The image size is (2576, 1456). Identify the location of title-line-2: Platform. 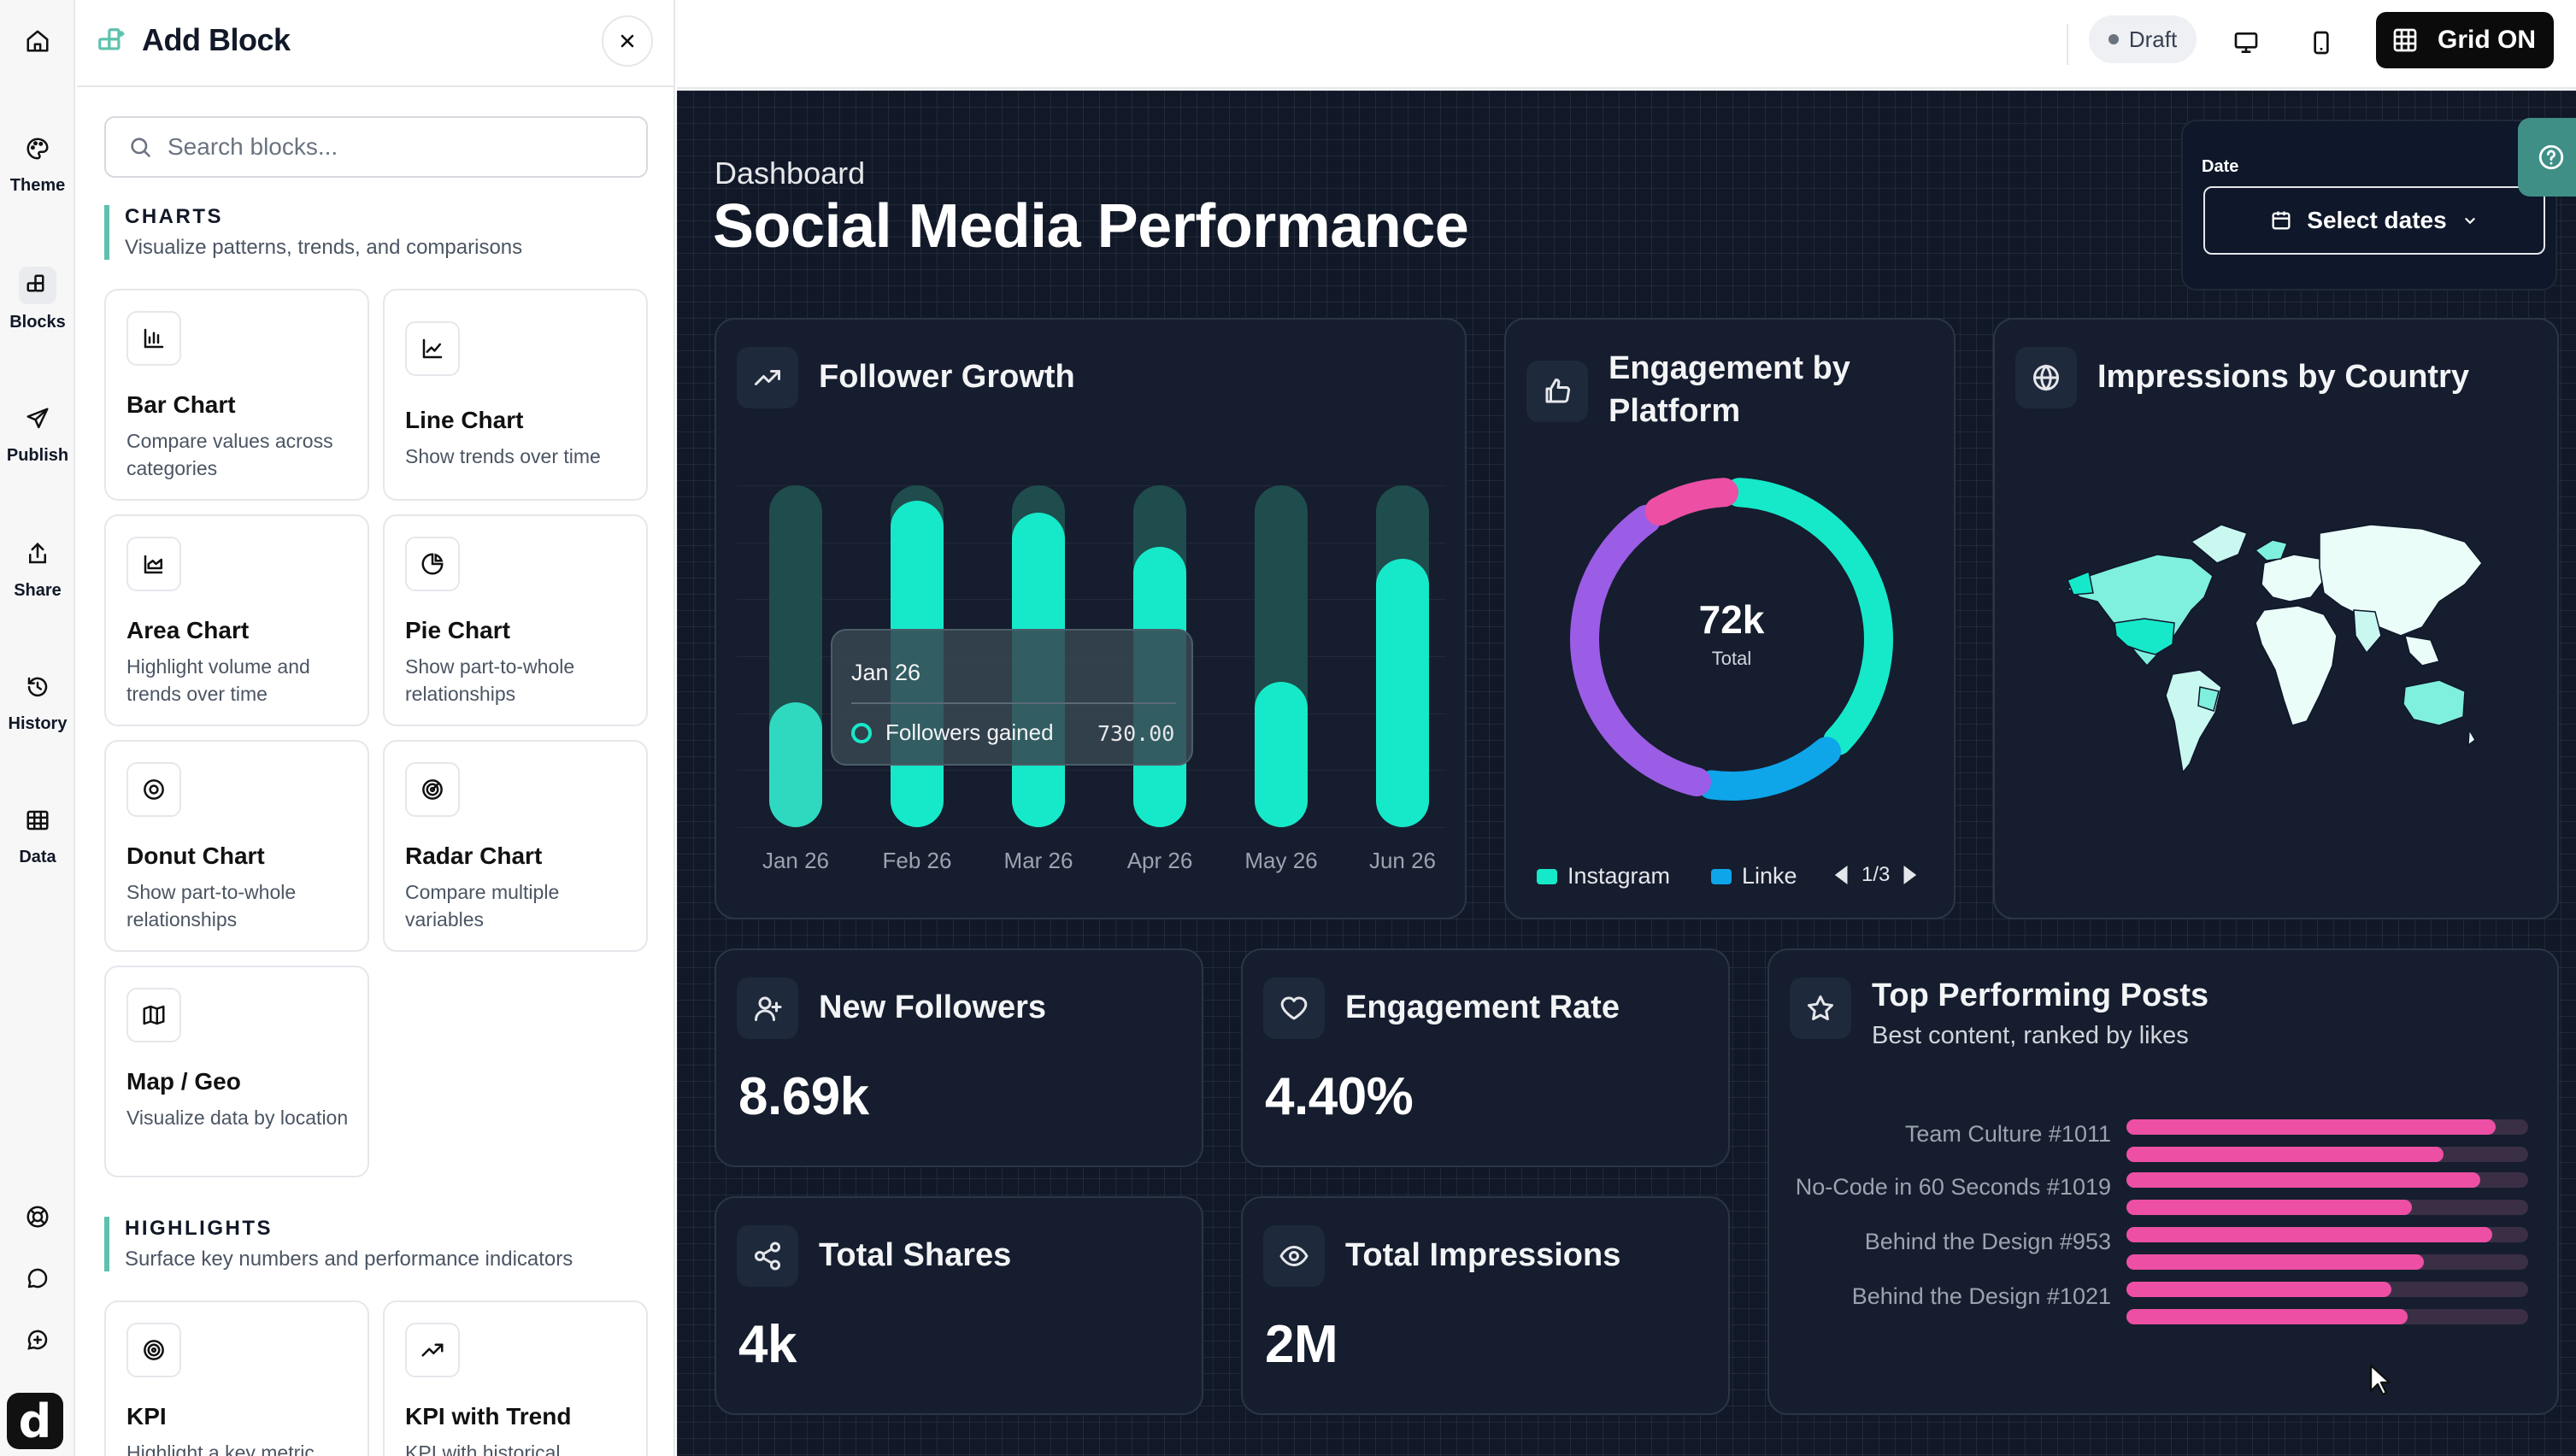
(1675, 411).